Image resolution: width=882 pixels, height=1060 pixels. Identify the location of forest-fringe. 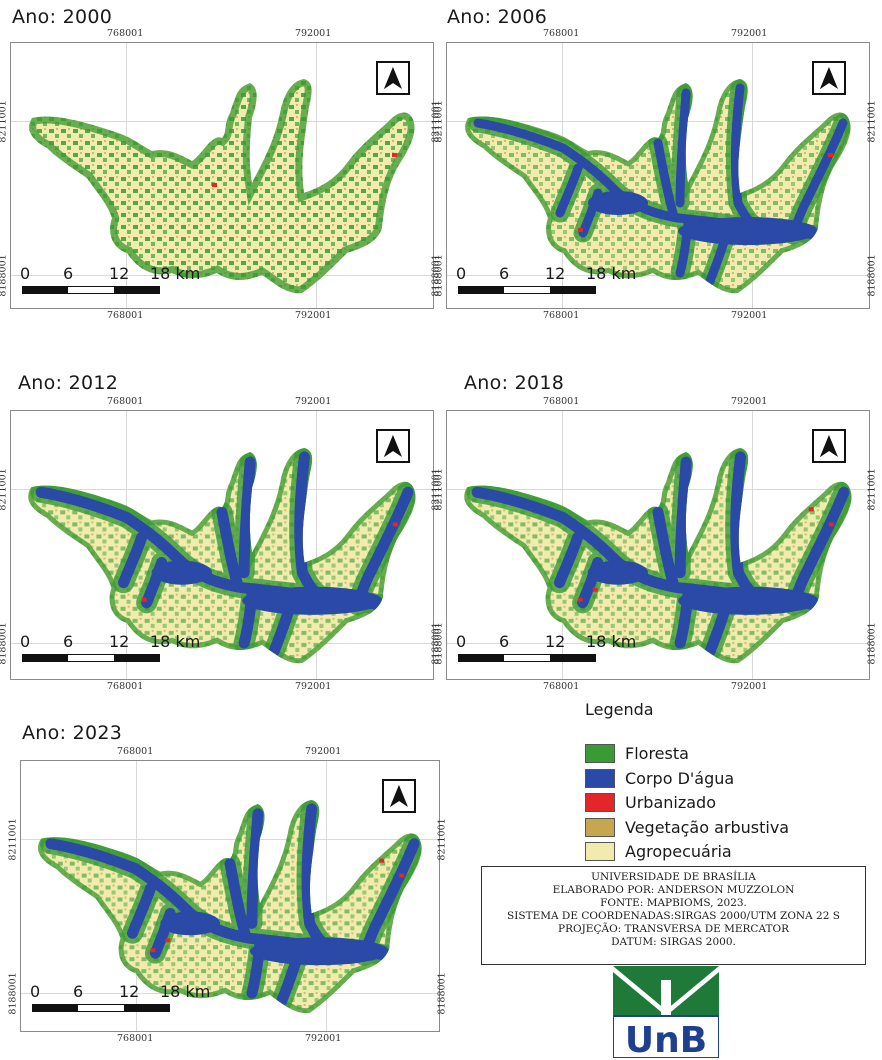
(658, 186).